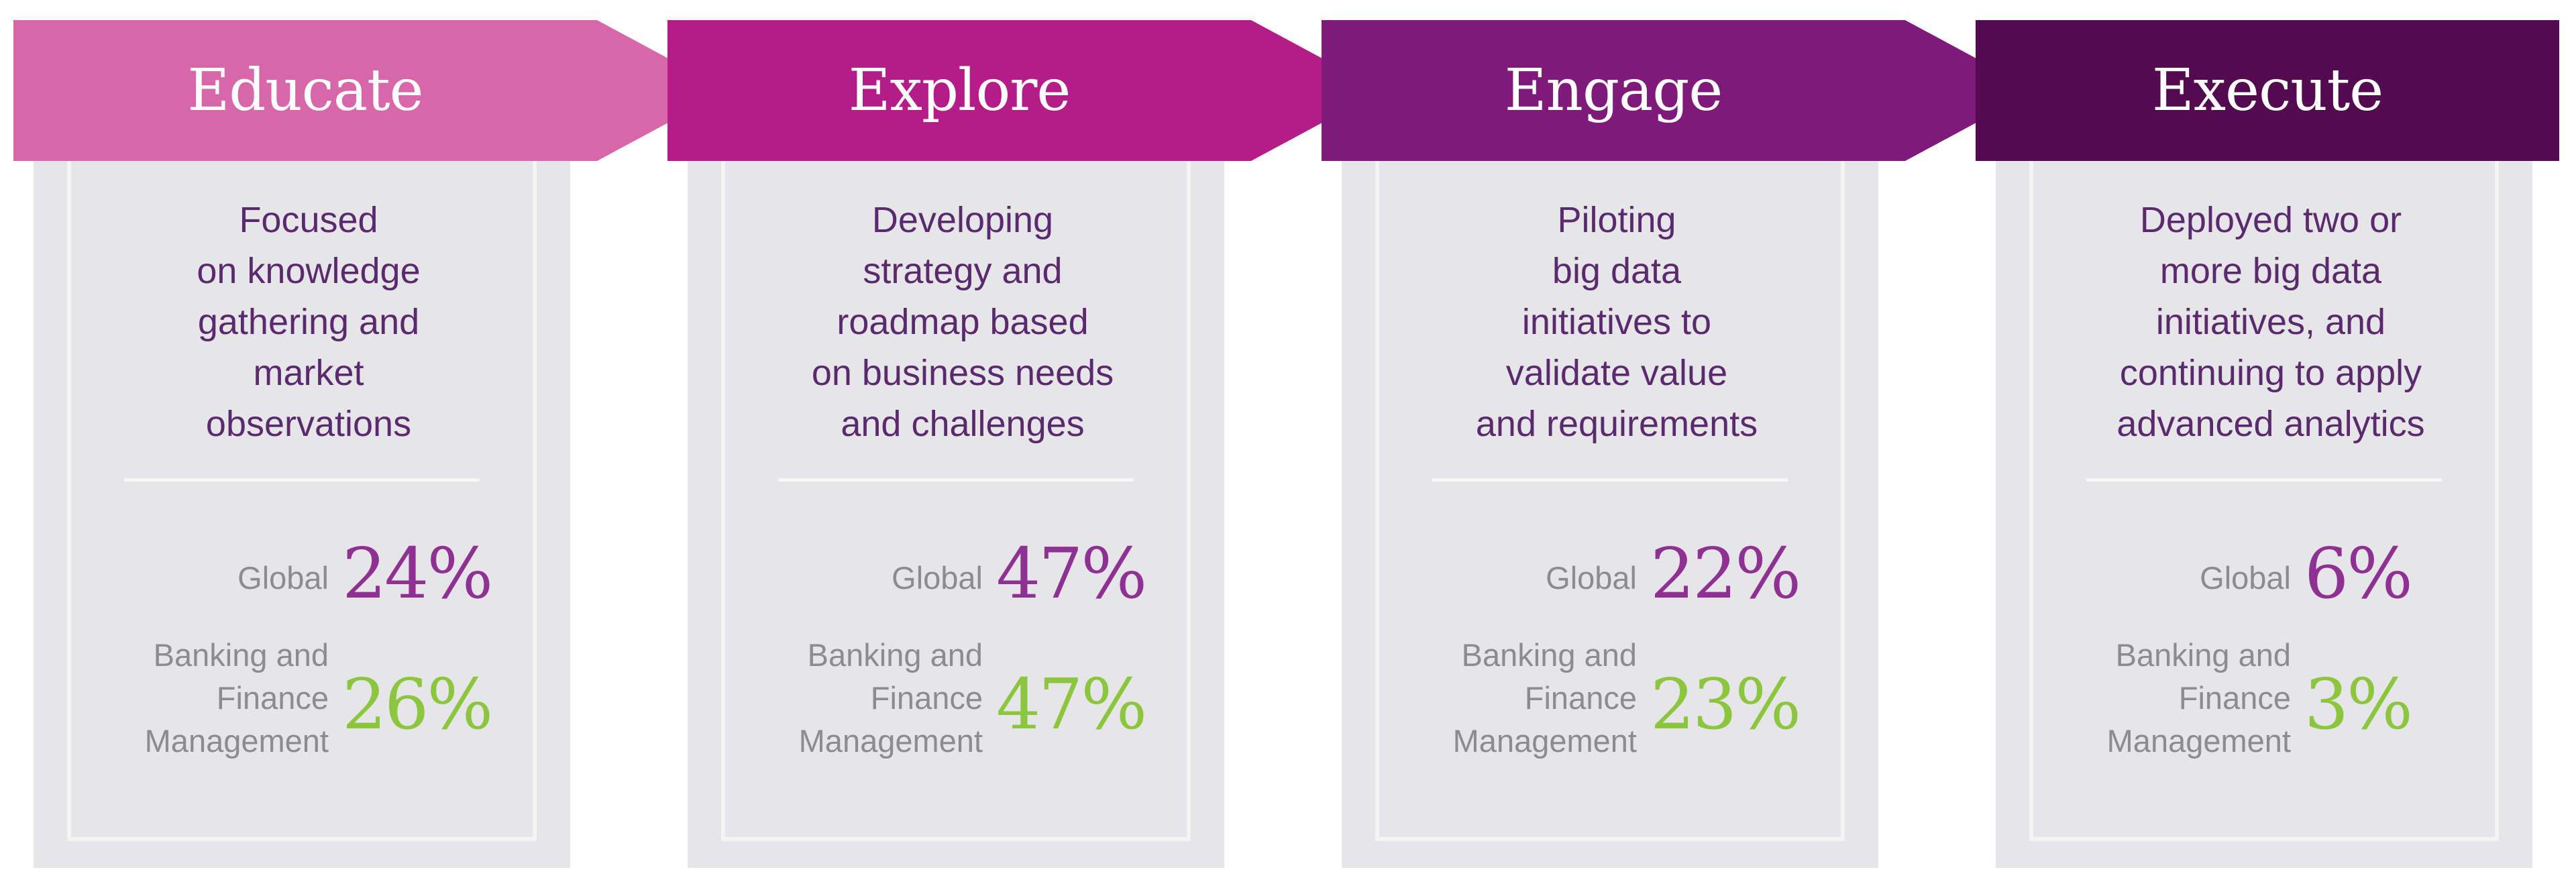 Image resolution: width=2576 pixels, height=888 pixels. Describe the element at coordinates (417, 704) in the screenshot. I see `bfm-value: 26%` at that location.